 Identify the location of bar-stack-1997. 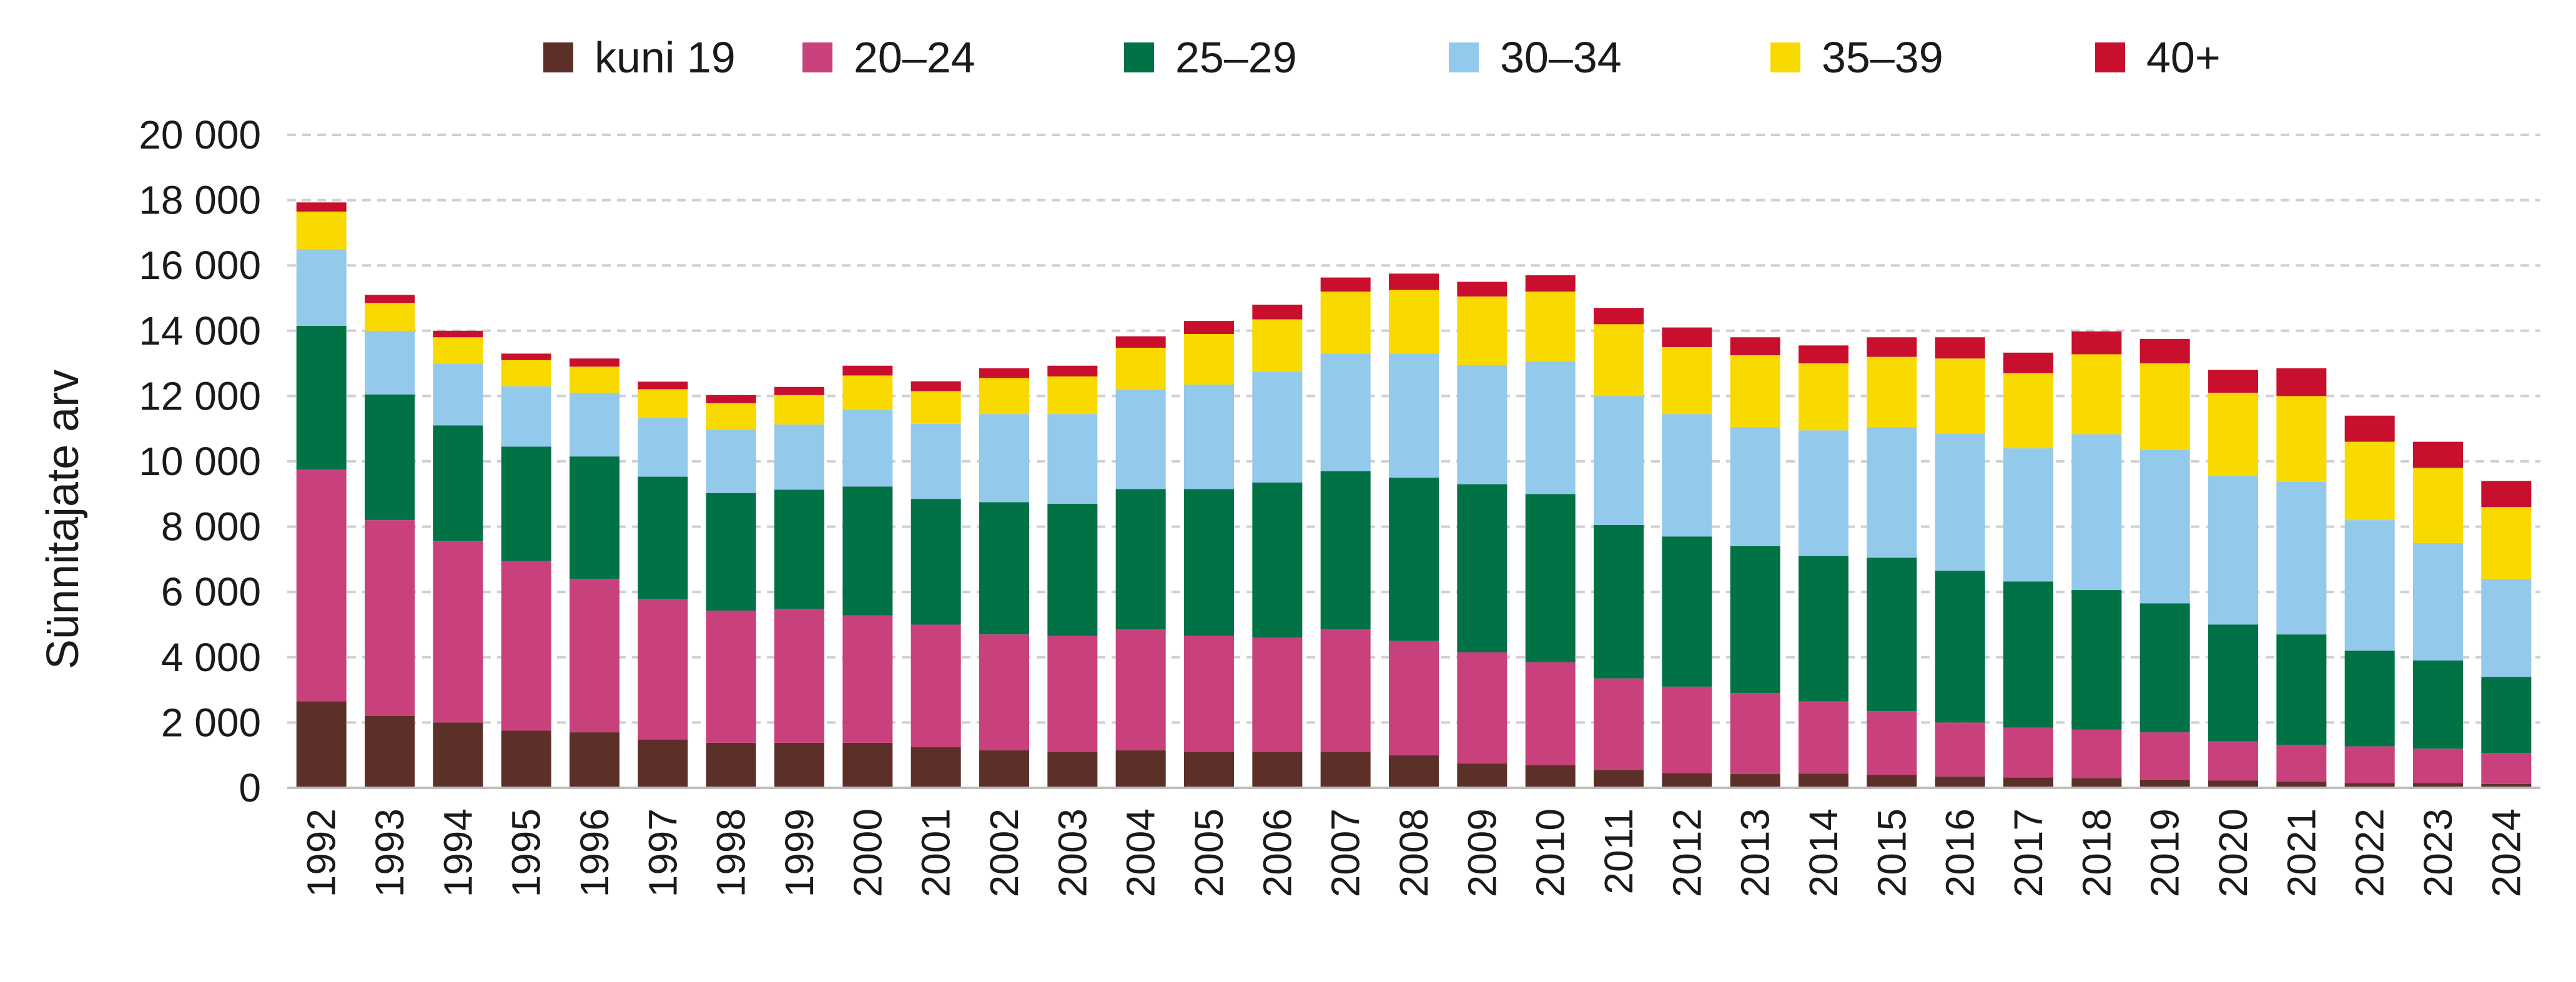
(663, 584).